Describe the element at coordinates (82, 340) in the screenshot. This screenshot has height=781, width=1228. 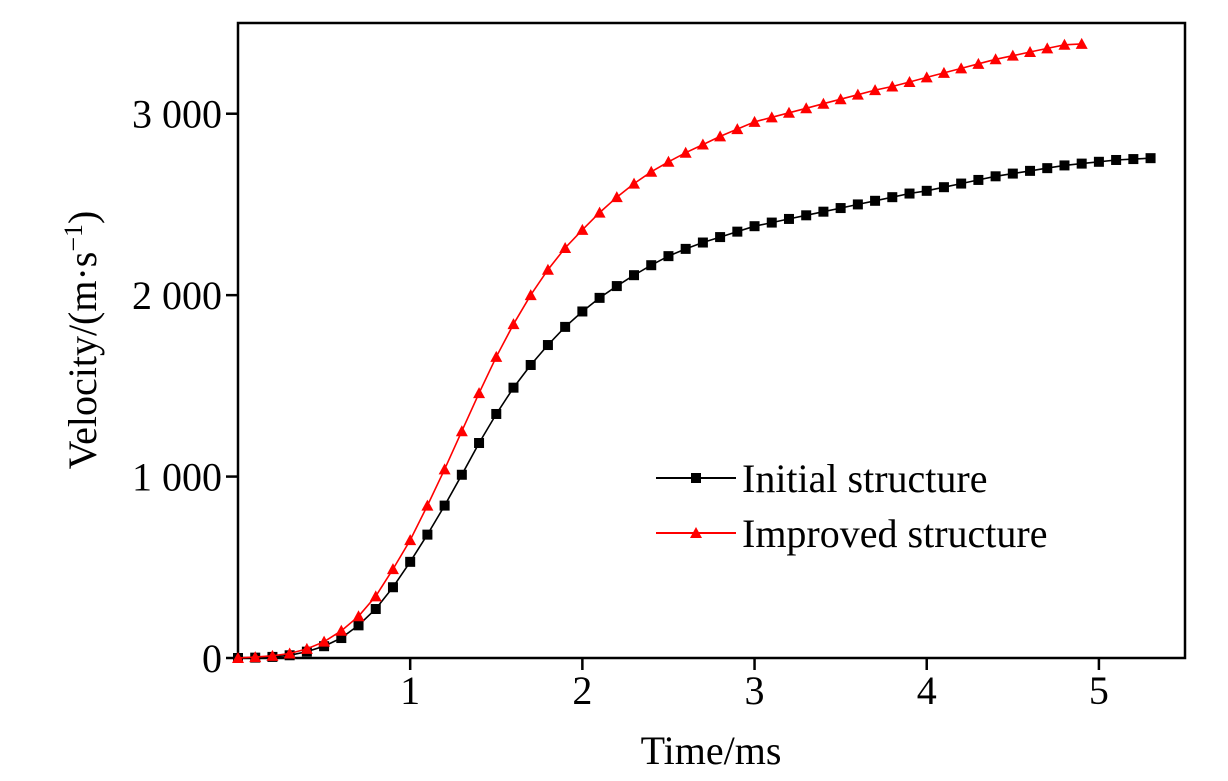
I see `y-axis-title: Velocity/(m·s−1)` at that location.